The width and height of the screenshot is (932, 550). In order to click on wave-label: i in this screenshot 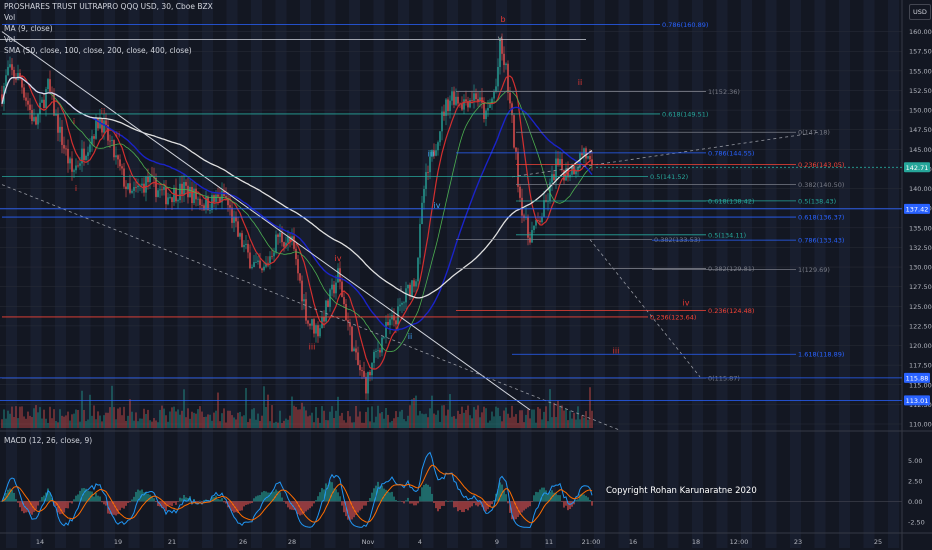, I will do `click(74, 121)`.